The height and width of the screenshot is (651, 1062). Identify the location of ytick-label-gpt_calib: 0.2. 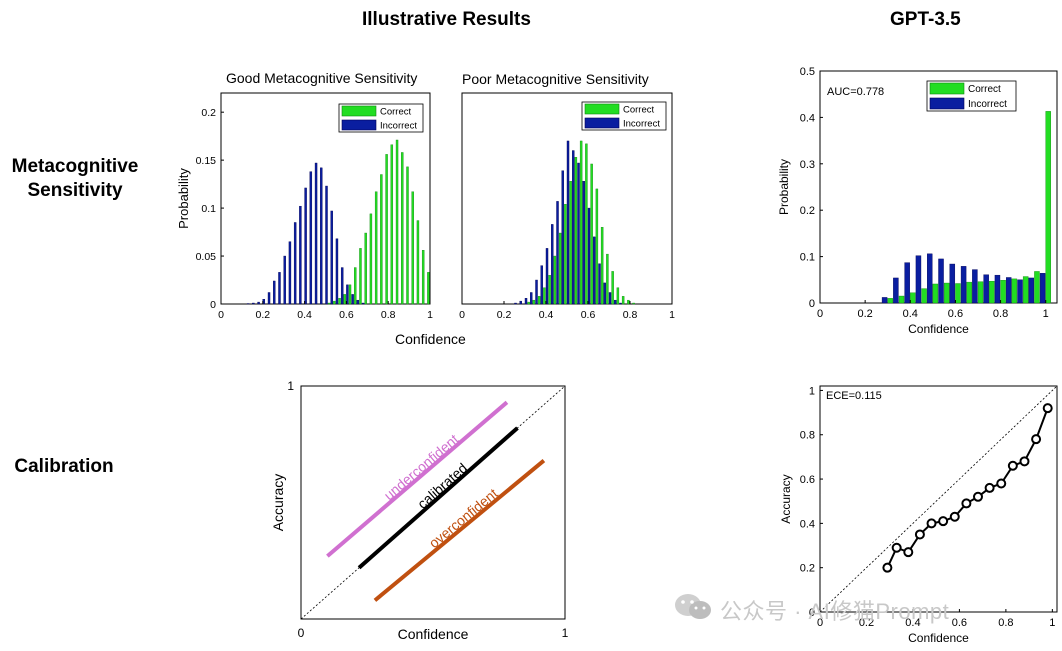
(807, 569).